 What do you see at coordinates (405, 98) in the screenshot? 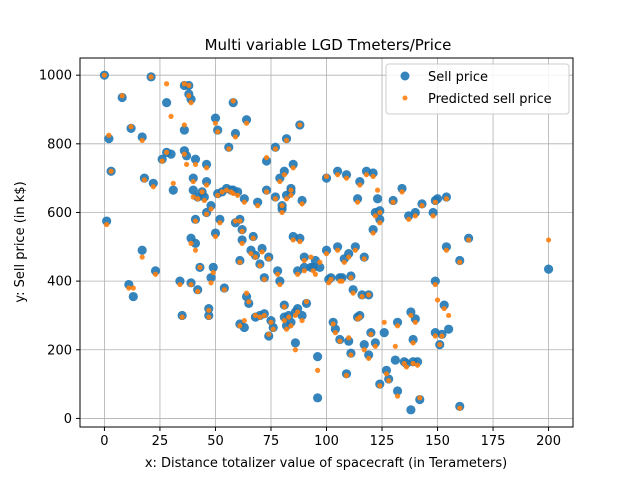
I see `legend-marker-predicted-sell-price` at bounding box center [405, 98].